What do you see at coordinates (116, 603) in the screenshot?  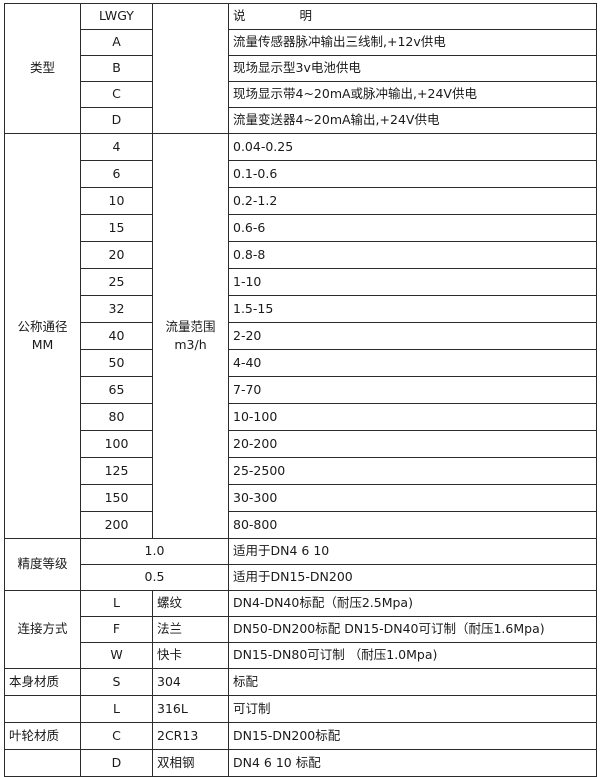 I see `connection-code: L` at bounding box center [116, 603].